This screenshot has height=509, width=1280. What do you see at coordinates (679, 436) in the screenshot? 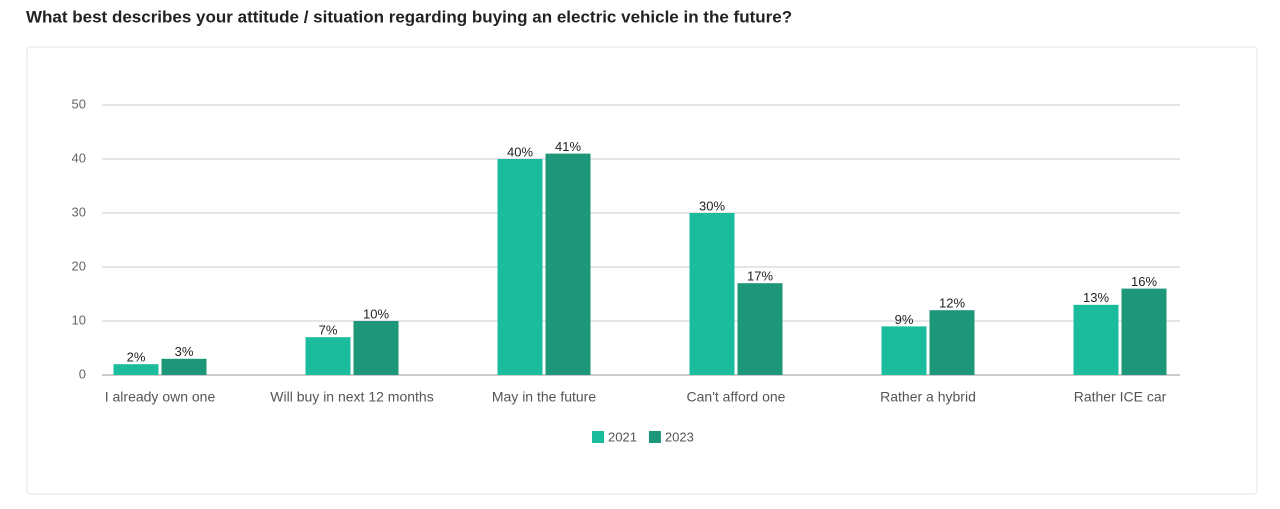
I see `legend-label: 2023` at bounding box center [679, 436].